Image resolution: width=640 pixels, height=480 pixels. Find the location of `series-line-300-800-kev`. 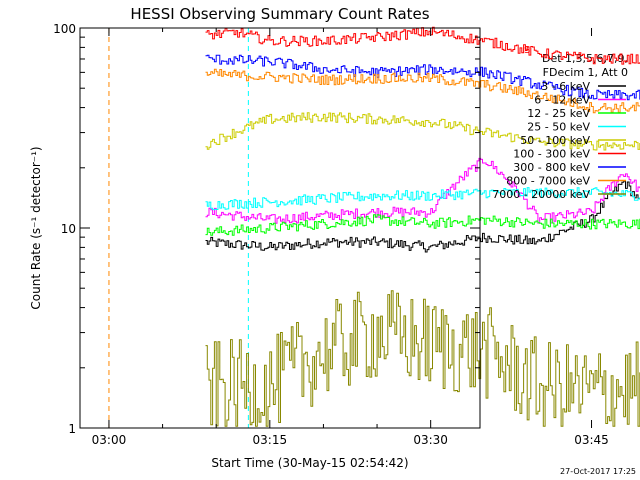

series-line-300-800-kev is located at coordinates (422, 77).